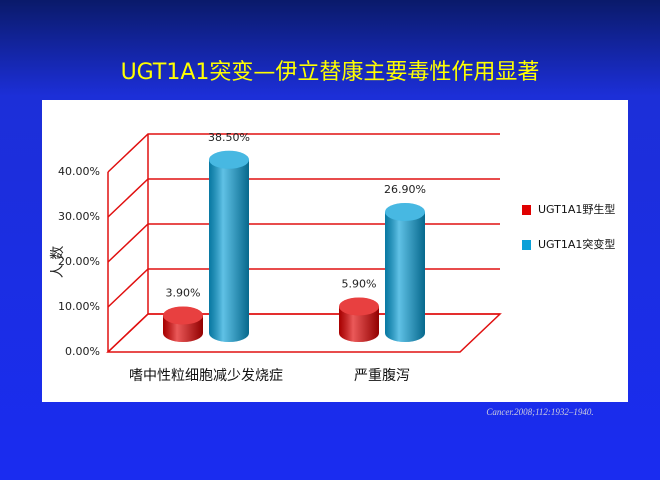 This screenshot has height=484, width=660. I want to click on value-label: 3.90%, so click(183, 292).